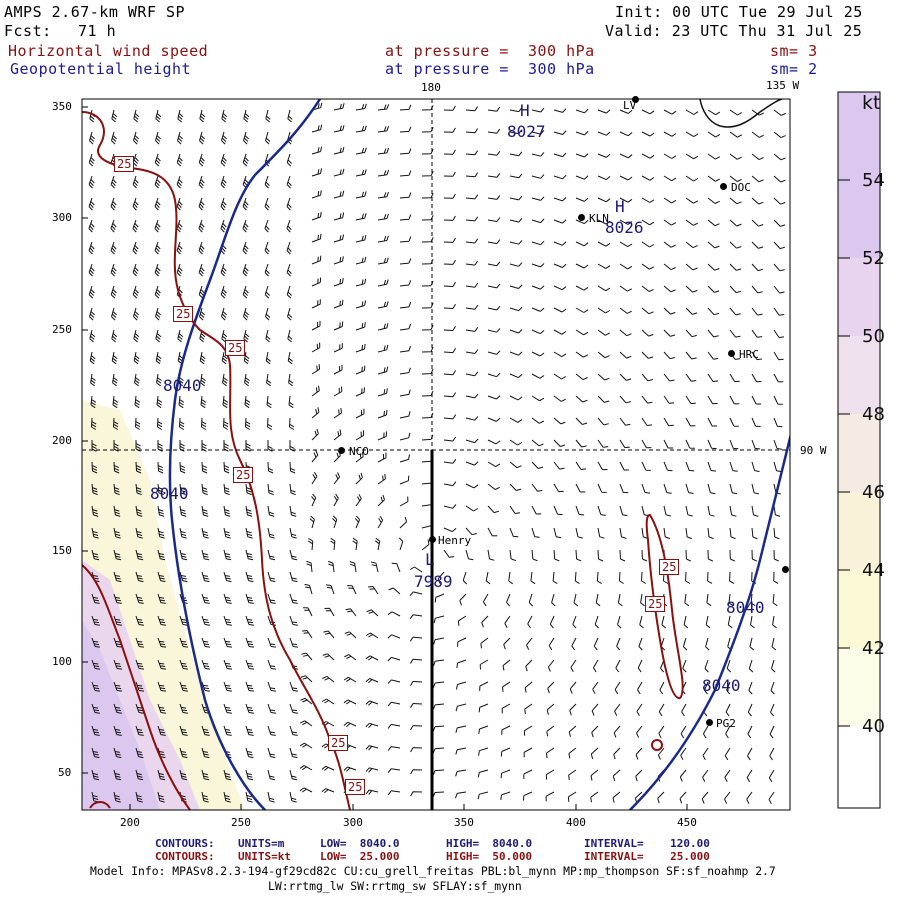 This screenshot has height=900, width=900. Describe the element at coordinates (28, 31) in the screenshot. I see `forecast-label: Fcst:` at that location.